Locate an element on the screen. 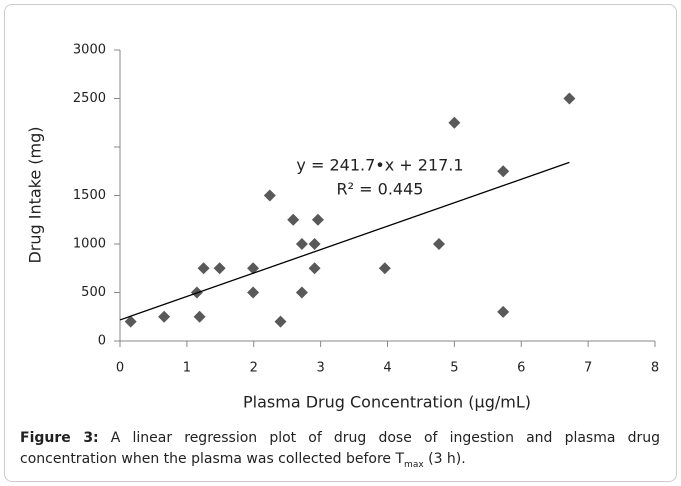 This screenshot has height=486, width=681. equation: y = 241.7•x + 217.1 is located at coordinates (379, 165).